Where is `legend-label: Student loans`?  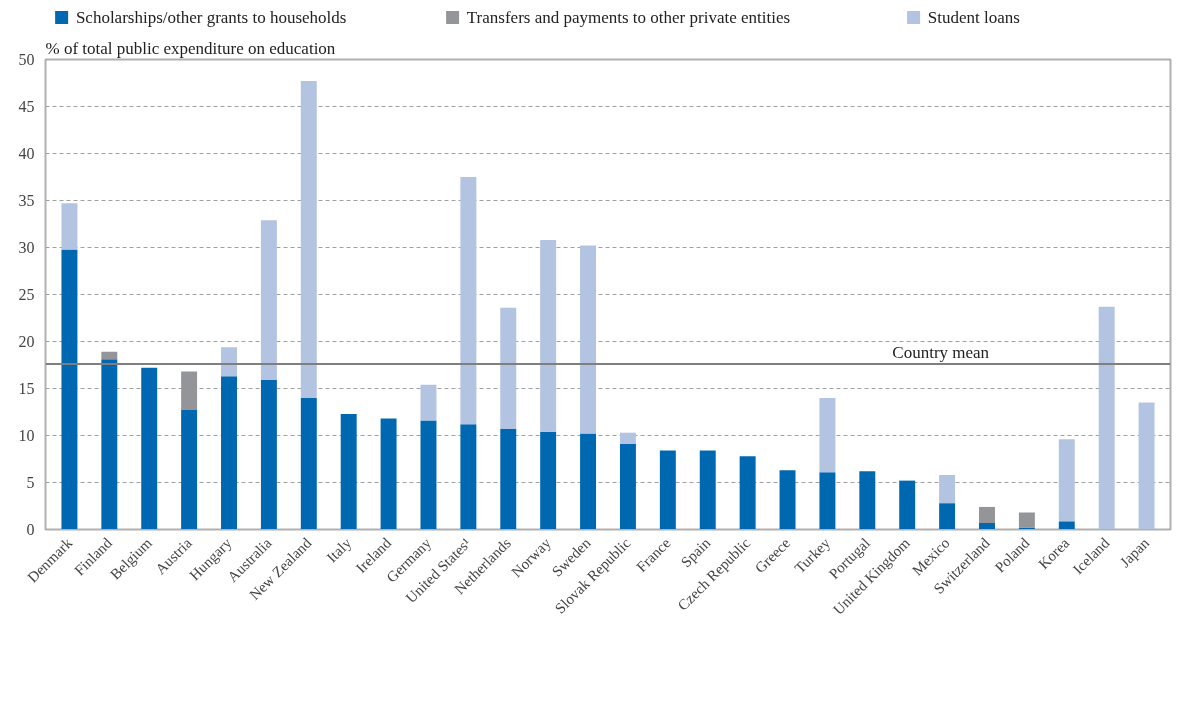
legend-label: Student loans is located at coordinates (973, 17).